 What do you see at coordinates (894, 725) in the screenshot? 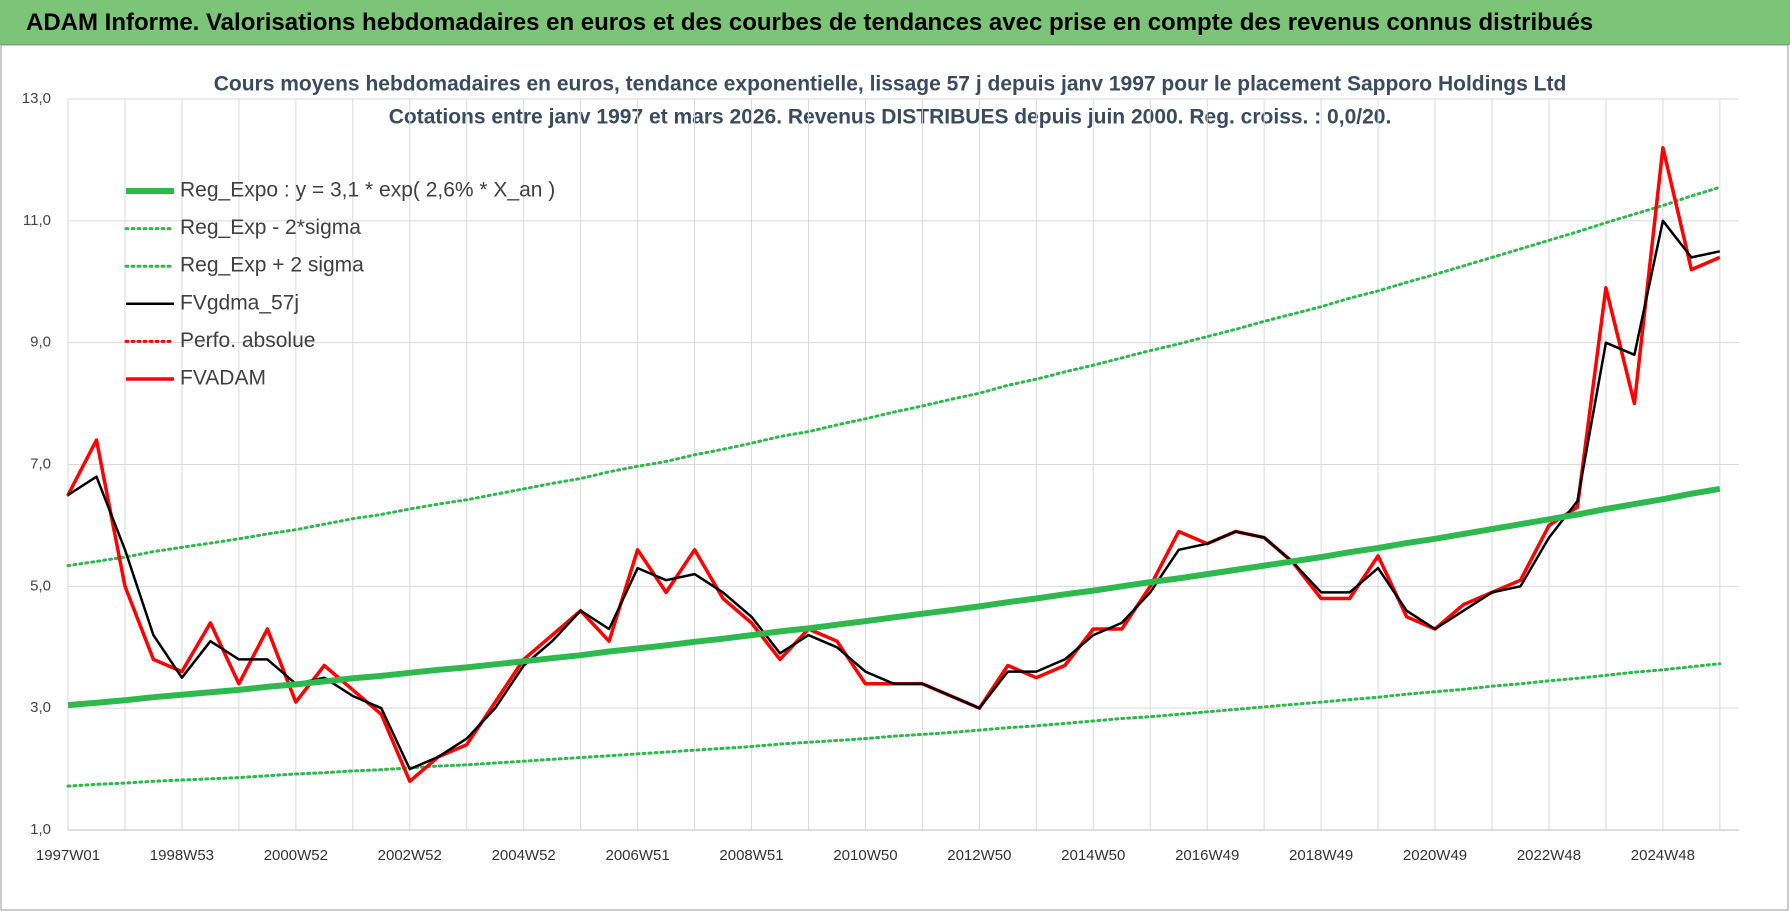
I see `series-line` at bounding box center [894, 725].